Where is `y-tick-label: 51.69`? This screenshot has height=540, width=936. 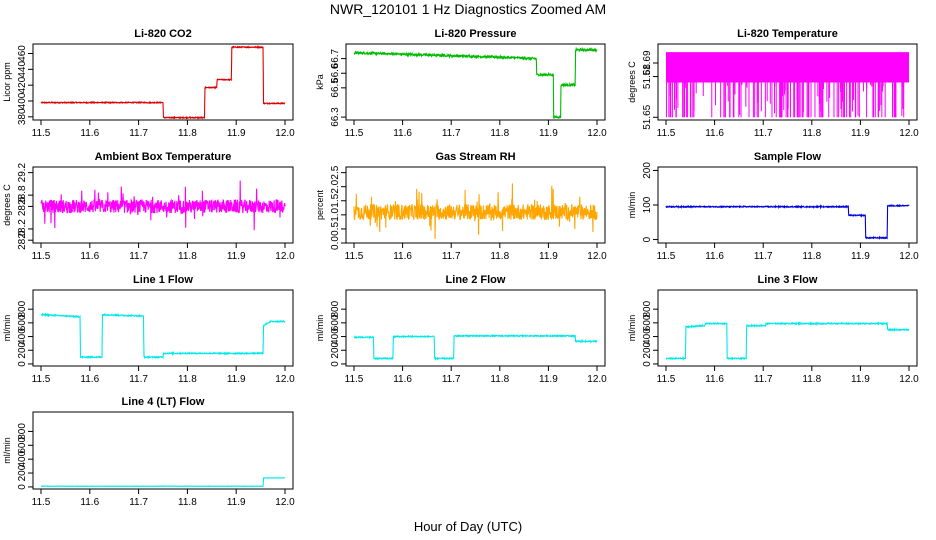
y-tick-label: 51.69 is located at coordinates (647, 62).